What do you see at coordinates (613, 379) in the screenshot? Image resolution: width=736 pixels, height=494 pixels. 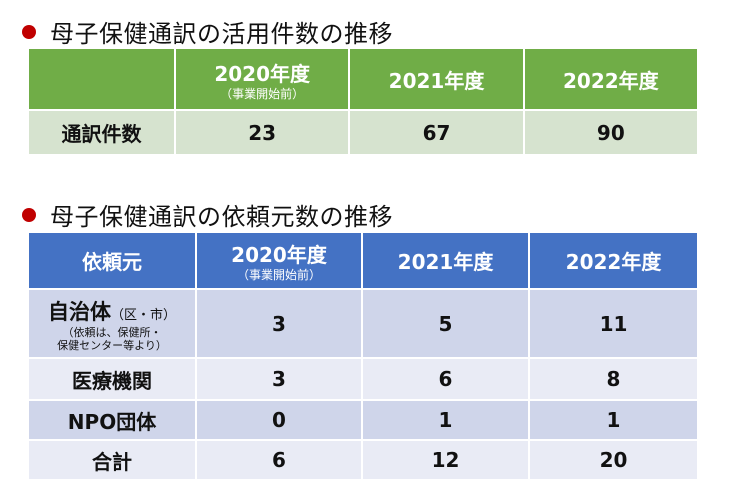 I see `cell-2022: 8` at bounding box center [613, 379].